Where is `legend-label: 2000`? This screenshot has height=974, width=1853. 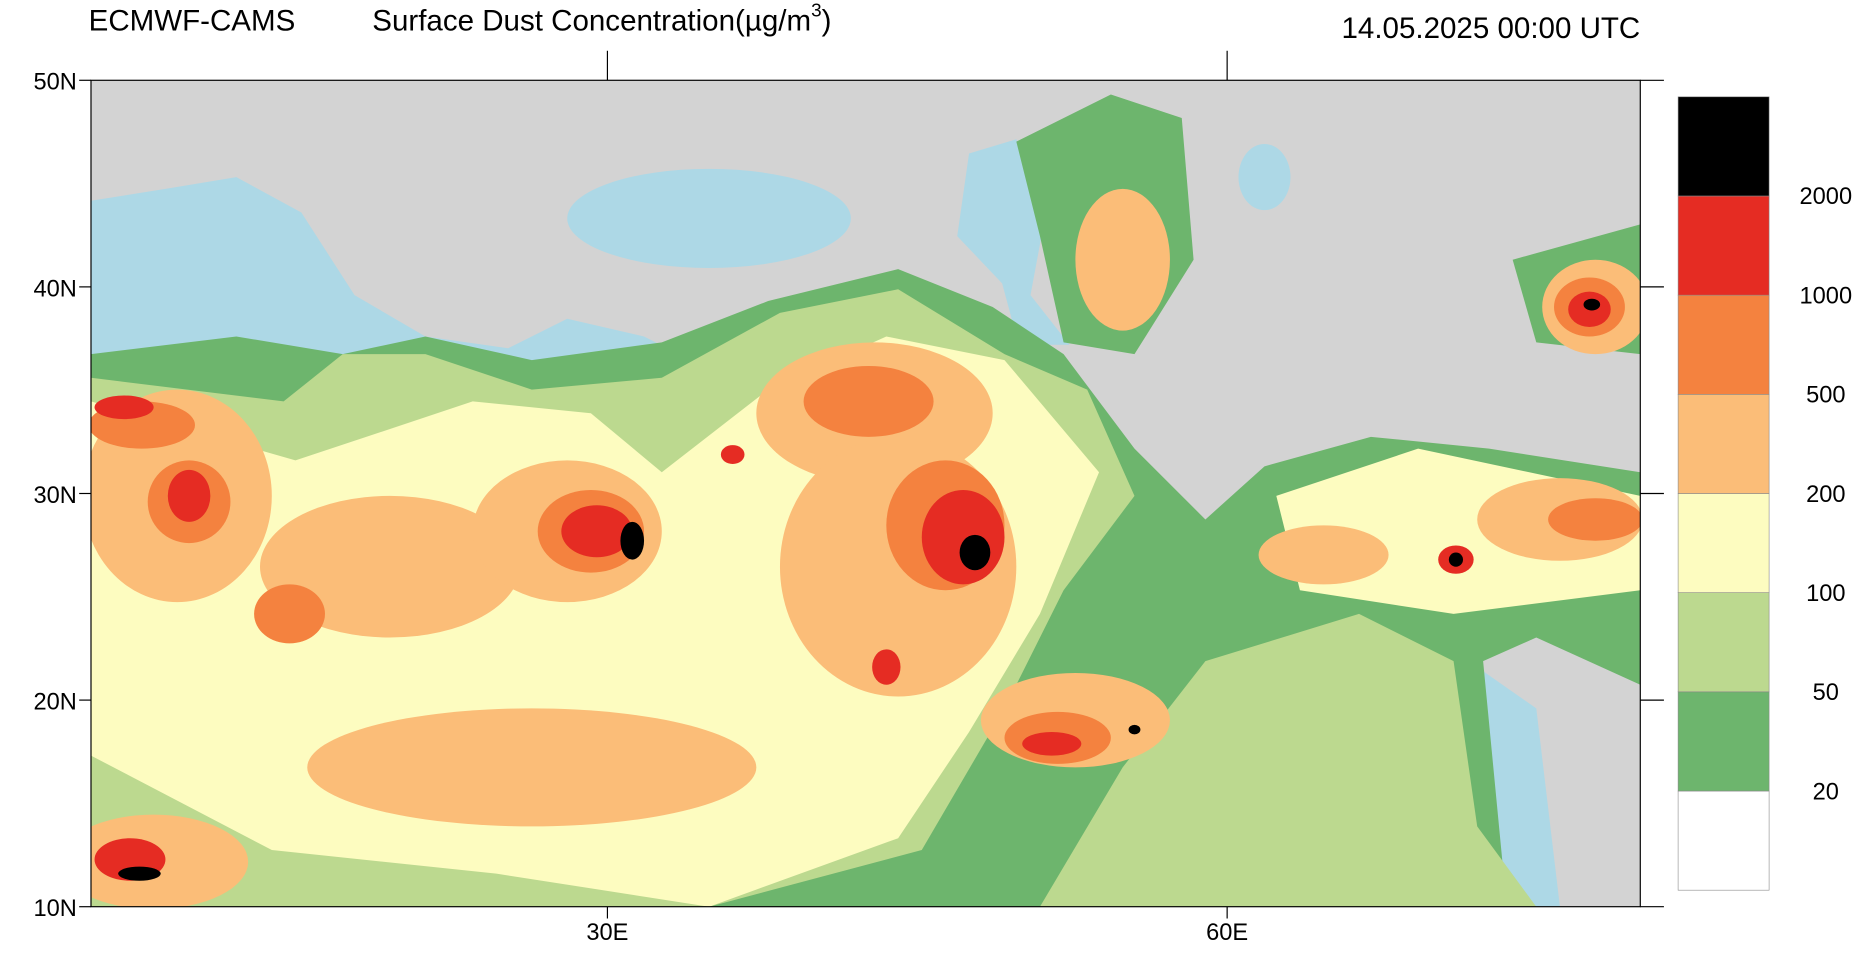
legend-label: 2000 is located at coordinates (1826, 197).